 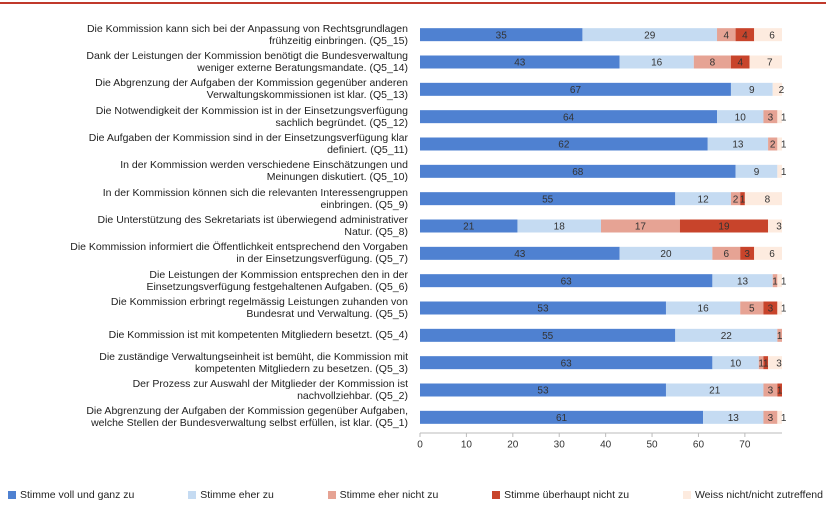 I want to click on data-label: 43, so click(x=520, y=63).